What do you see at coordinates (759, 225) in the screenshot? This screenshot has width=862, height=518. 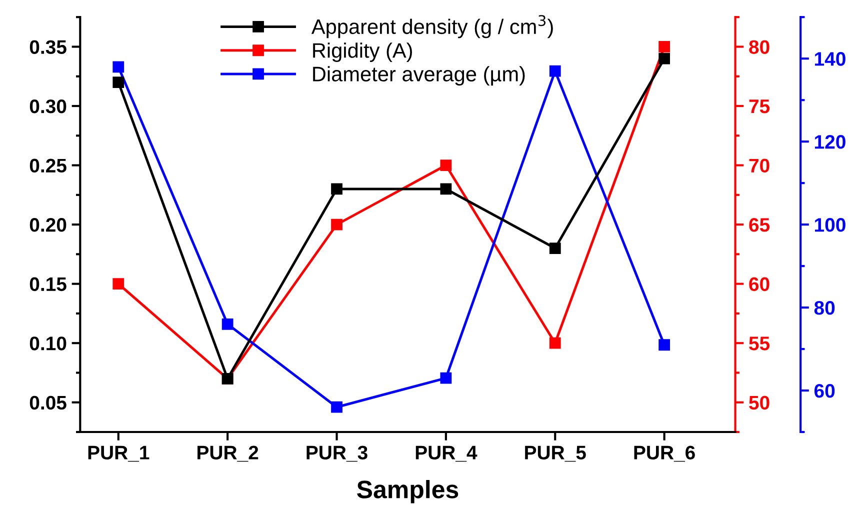 I see `y2-tick-label: 65` at bounding box center [759, 225].